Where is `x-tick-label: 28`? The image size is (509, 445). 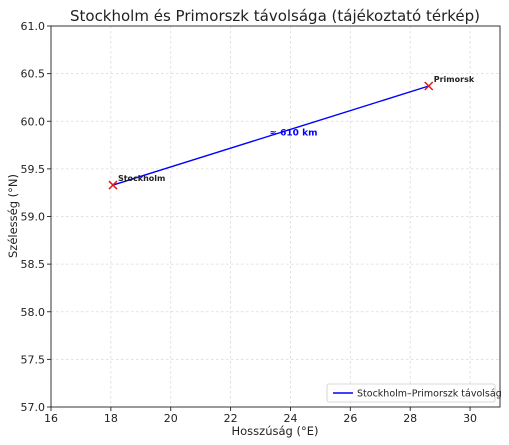
x-tick-label: 28 is located at coordinates (410, 418).